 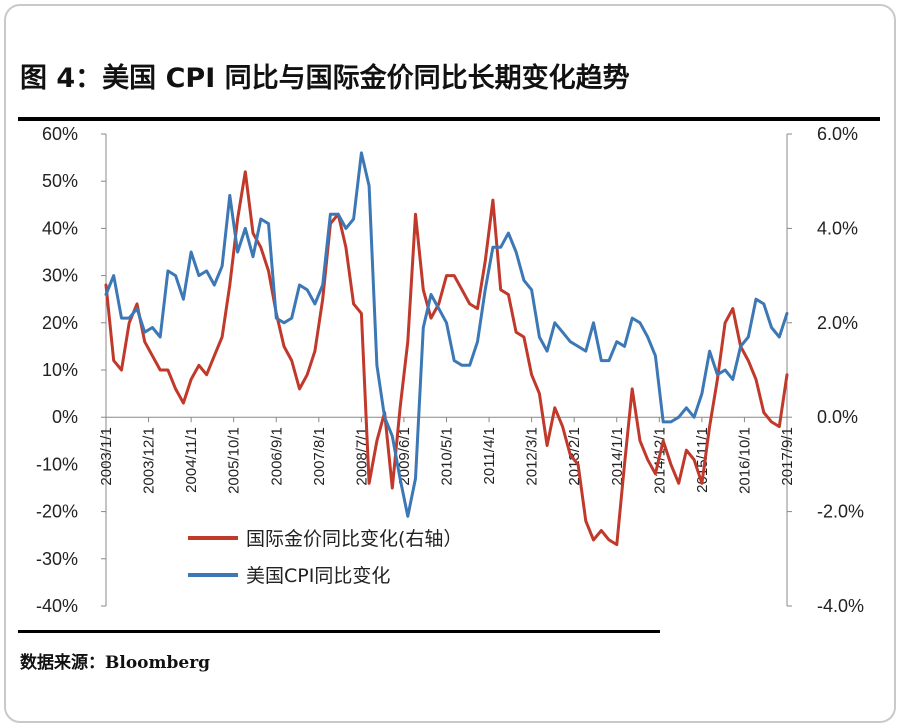 What do you see at coordinates (840, 606) in the screenshot?
I see `right-tick-label: -4.0%` at bounding box center [840, 606].